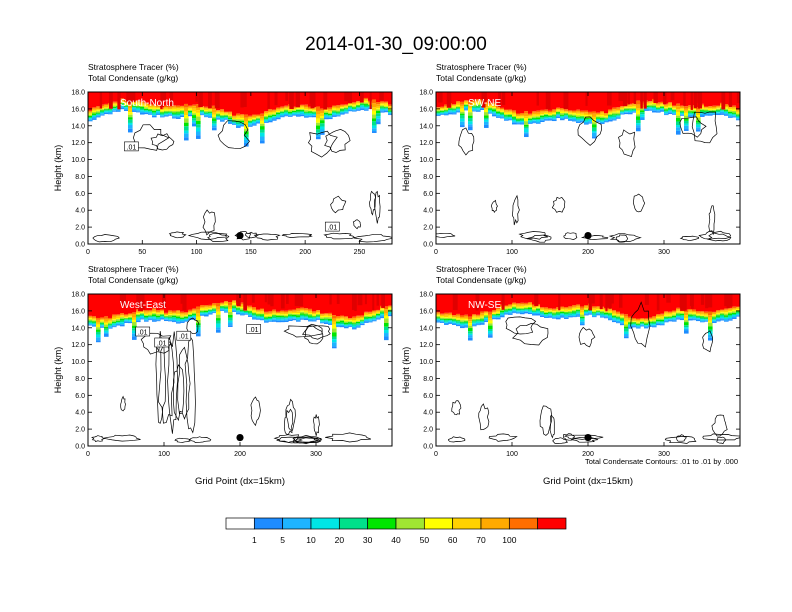  I want to click on y-axis-label: Height (km), so click(406, 168).